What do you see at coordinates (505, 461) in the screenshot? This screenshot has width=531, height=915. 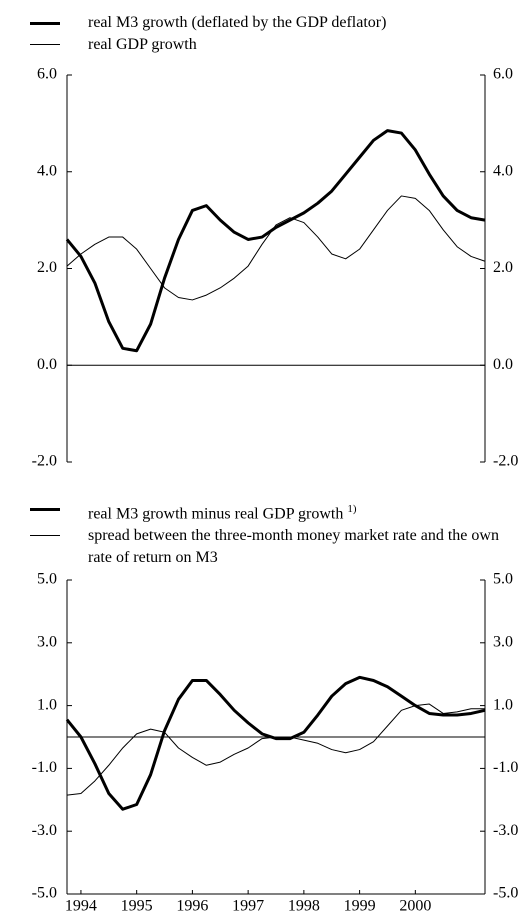 I see `y2-tick-label: -2.0` at bounding box center [505, 461].